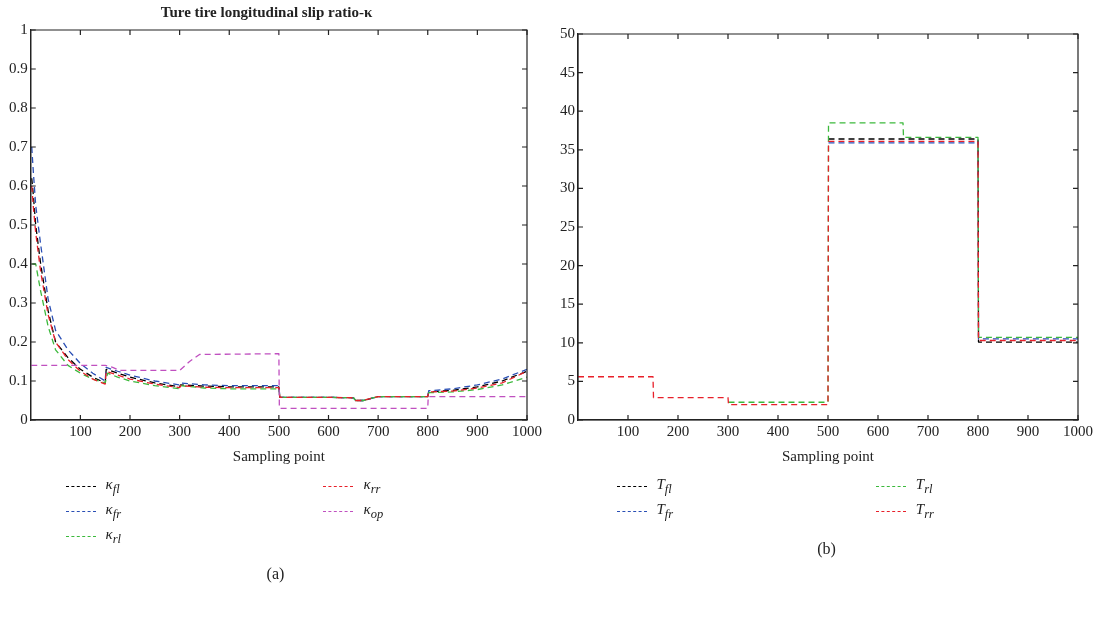 The height and width of the screenshot is (625, 1103). Describe the element at coordinates (924, 511) in the screenshot. I see `legend-label: T$_{rr}$` at that location.